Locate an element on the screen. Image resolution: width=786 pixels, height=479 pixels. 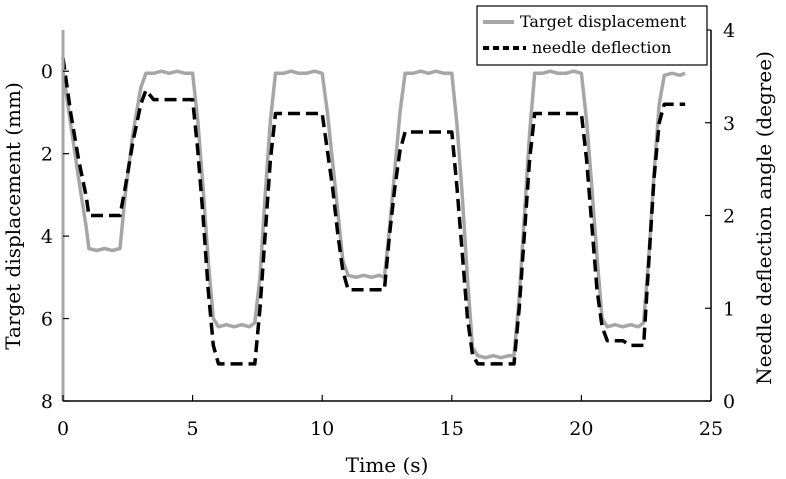
x-tick-label: 25 is located at coordinates (711, 429).